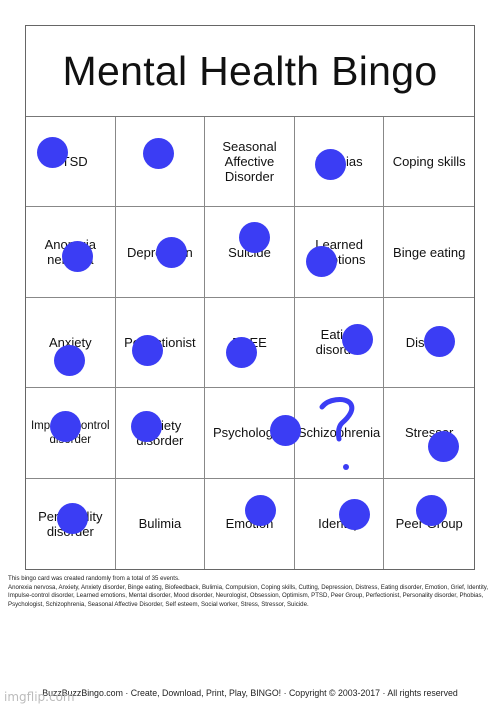 The height and width of the screenshot is (707, 500). I want to click on cell-label: Stressor, so click(429, 433).